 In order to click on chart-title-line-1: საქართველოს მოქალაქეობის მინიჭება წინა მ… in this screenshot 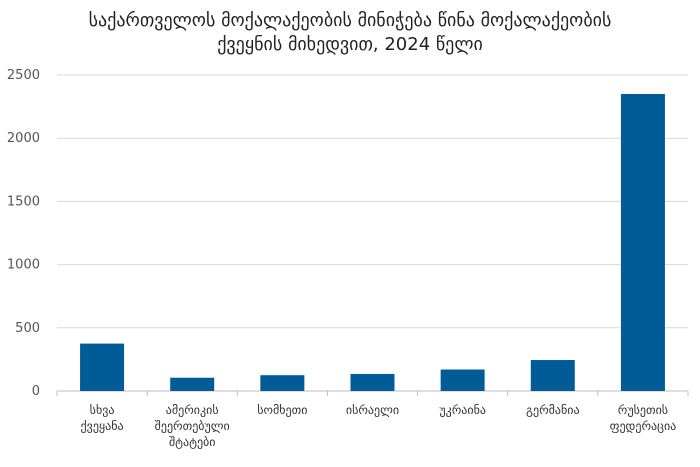, I will do `click(350, 20)`.